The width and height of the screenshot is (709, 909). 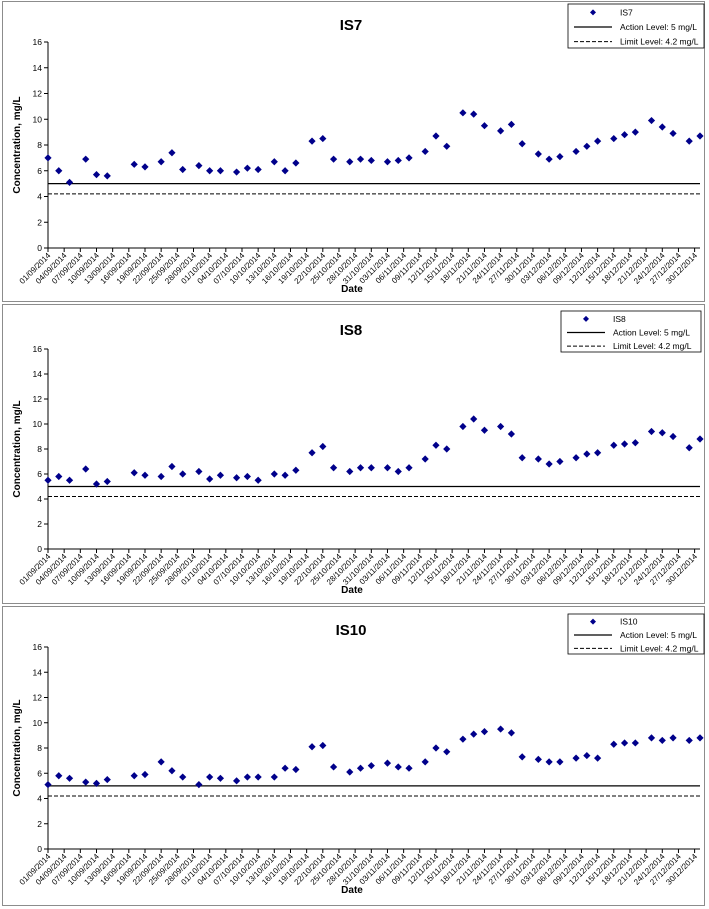 I want to click on y-axis-label: Concentration, mg/L, so click(x=17, y=747).